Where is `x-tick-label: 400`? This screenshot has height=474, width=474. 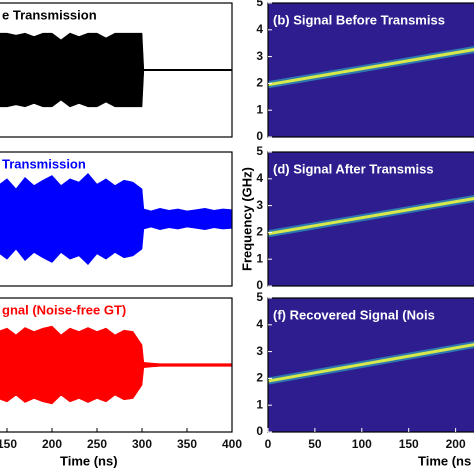 x-tick-label: 400 is located at coordinates (232, 444).